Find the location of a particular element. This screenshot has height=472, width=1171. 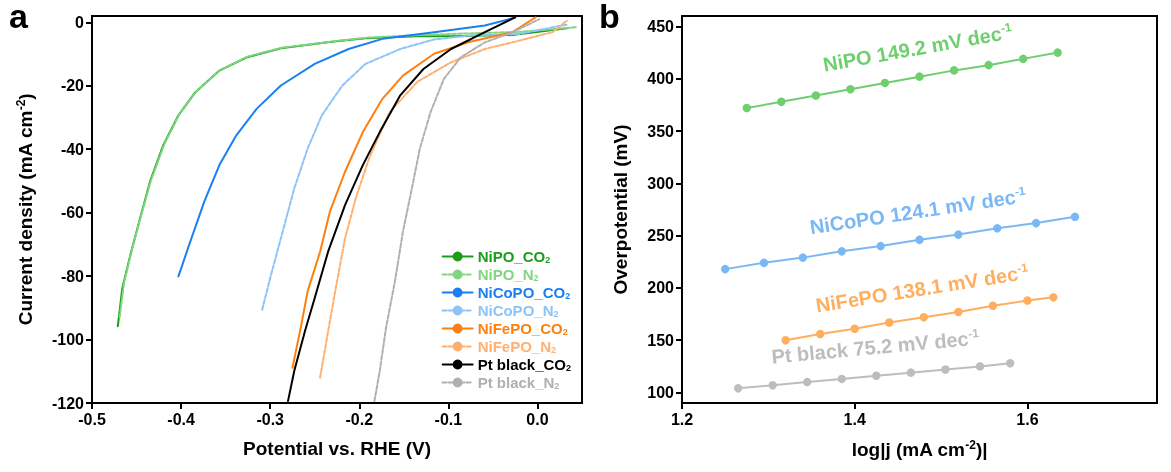

text: NiPO 149.2 mV dec-1 is located at coordinates (917, 47).